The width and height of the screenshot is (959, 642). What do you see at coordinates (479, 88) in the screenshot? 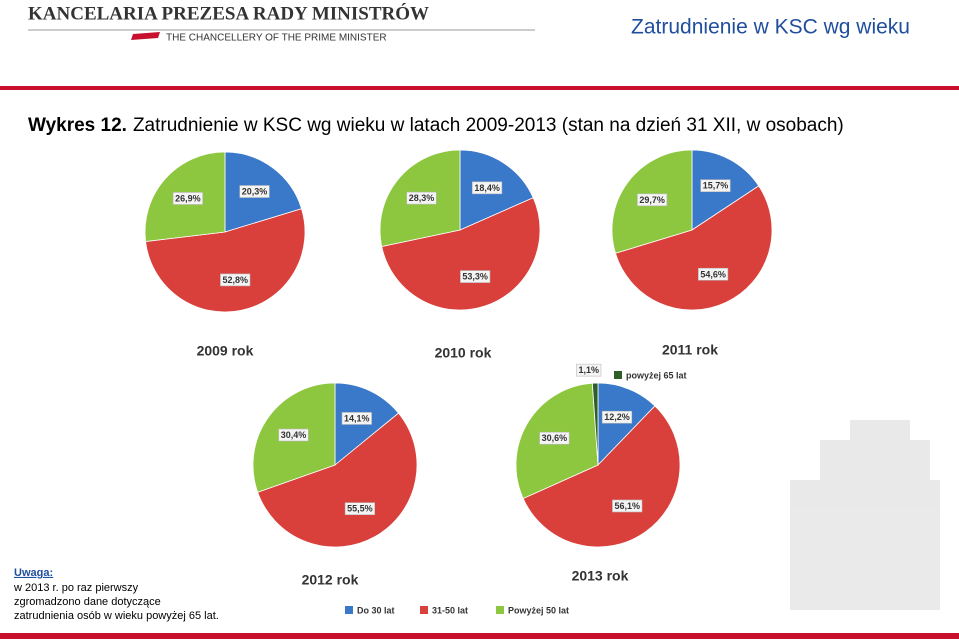
I see `top-rule` at bounding box center [479, 88].